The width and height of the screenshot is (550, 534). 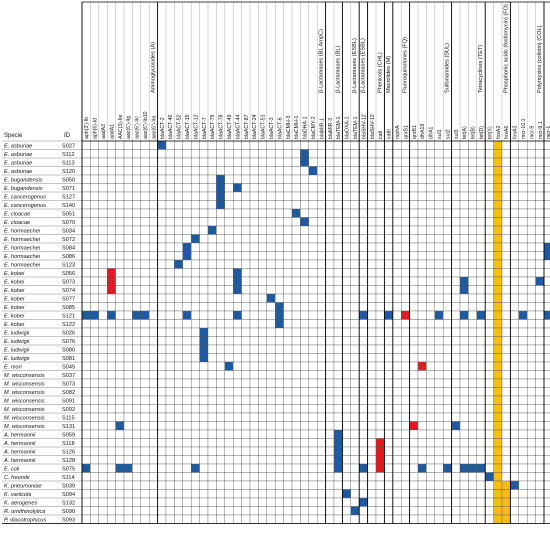 What do you see at coordinates (481, 69) in the screenshot?
I see `group-label: Tetracyclines (TET)` at bounding box center [481, 69].